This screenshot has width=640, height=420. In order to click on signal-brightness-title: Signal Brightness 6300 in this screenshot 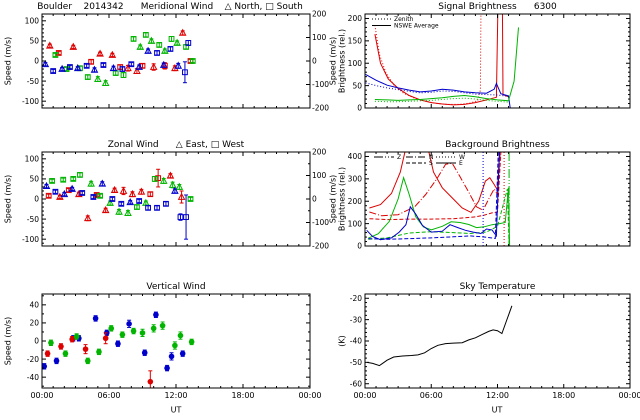, I will do `click(497, 7)`.